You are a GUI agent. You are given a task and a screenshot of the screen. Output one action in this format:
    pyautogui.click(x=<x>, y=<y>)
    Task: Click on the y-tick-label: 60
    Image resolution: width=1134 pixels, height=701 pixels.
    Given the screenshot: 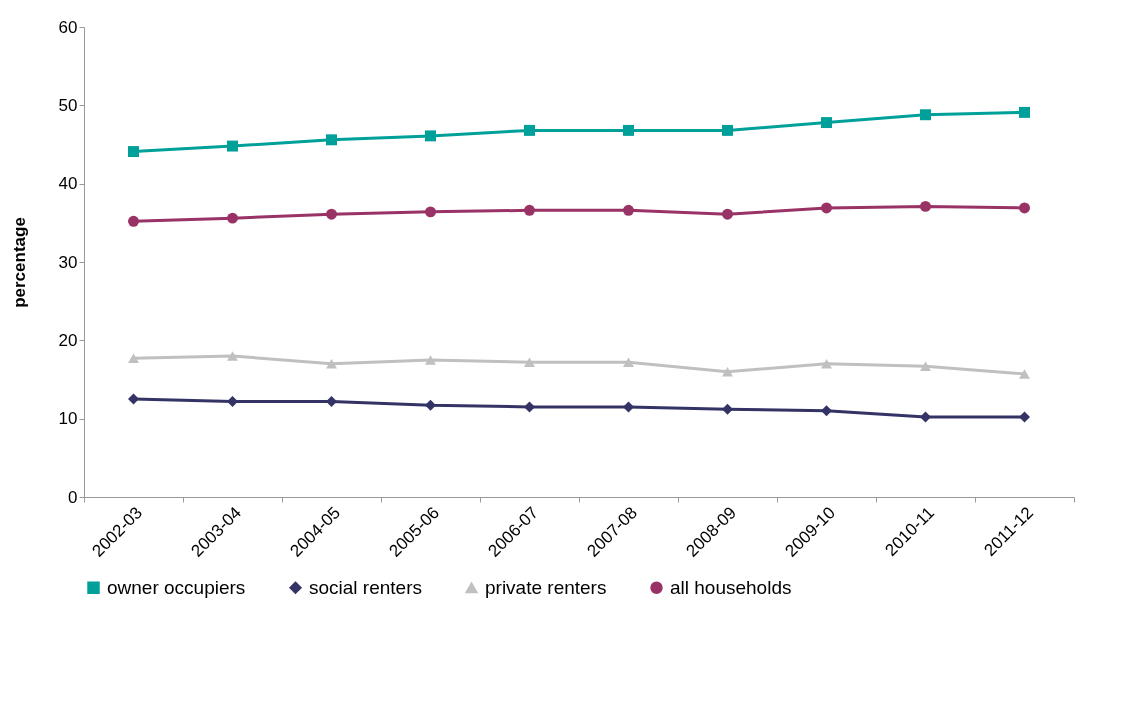 What is the action you would take?
    pyautogui.click(x=68, y=27)
    